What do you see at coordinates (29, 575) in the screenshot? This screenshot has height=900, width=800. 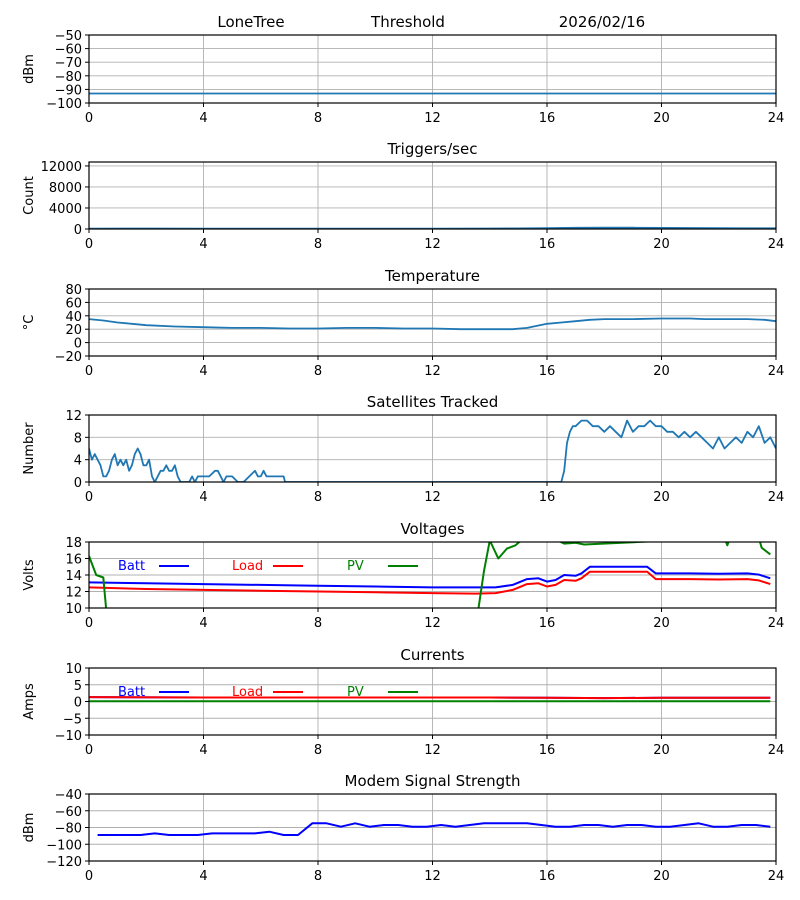 I see `y-axis-label: Volts` at bounding box center [29, 575].